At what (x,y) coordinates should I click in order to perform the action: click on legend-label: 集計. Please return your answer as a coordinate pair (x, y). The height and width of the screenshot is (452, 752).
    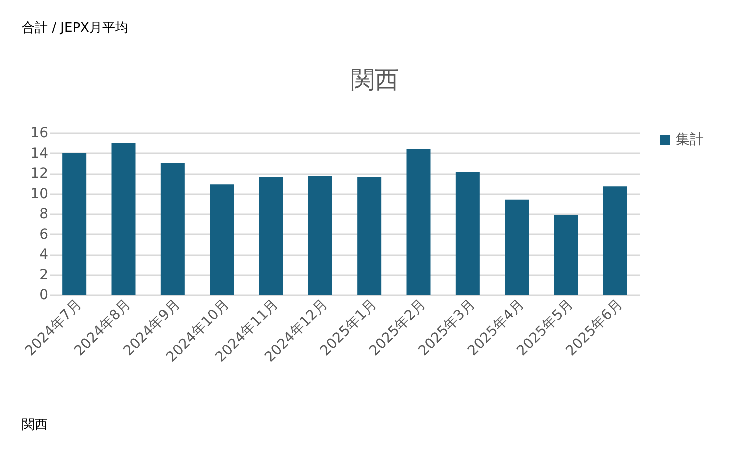
    Looking at the image, I should click on (690, 140).